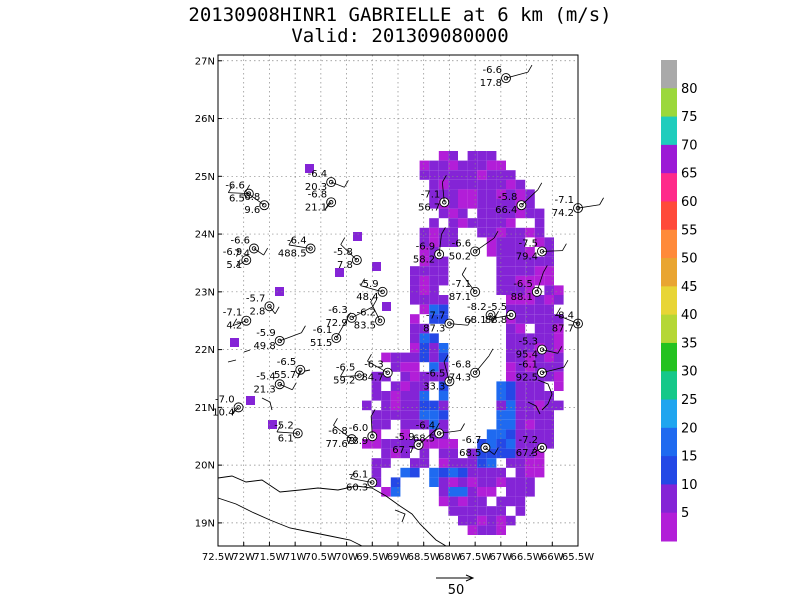 This screenshot has height=600, width=800. What do you see at coordinates (480, 314) in the screenshot?
I see `station: -8.2 68.1` at bounding box center [480, 314].